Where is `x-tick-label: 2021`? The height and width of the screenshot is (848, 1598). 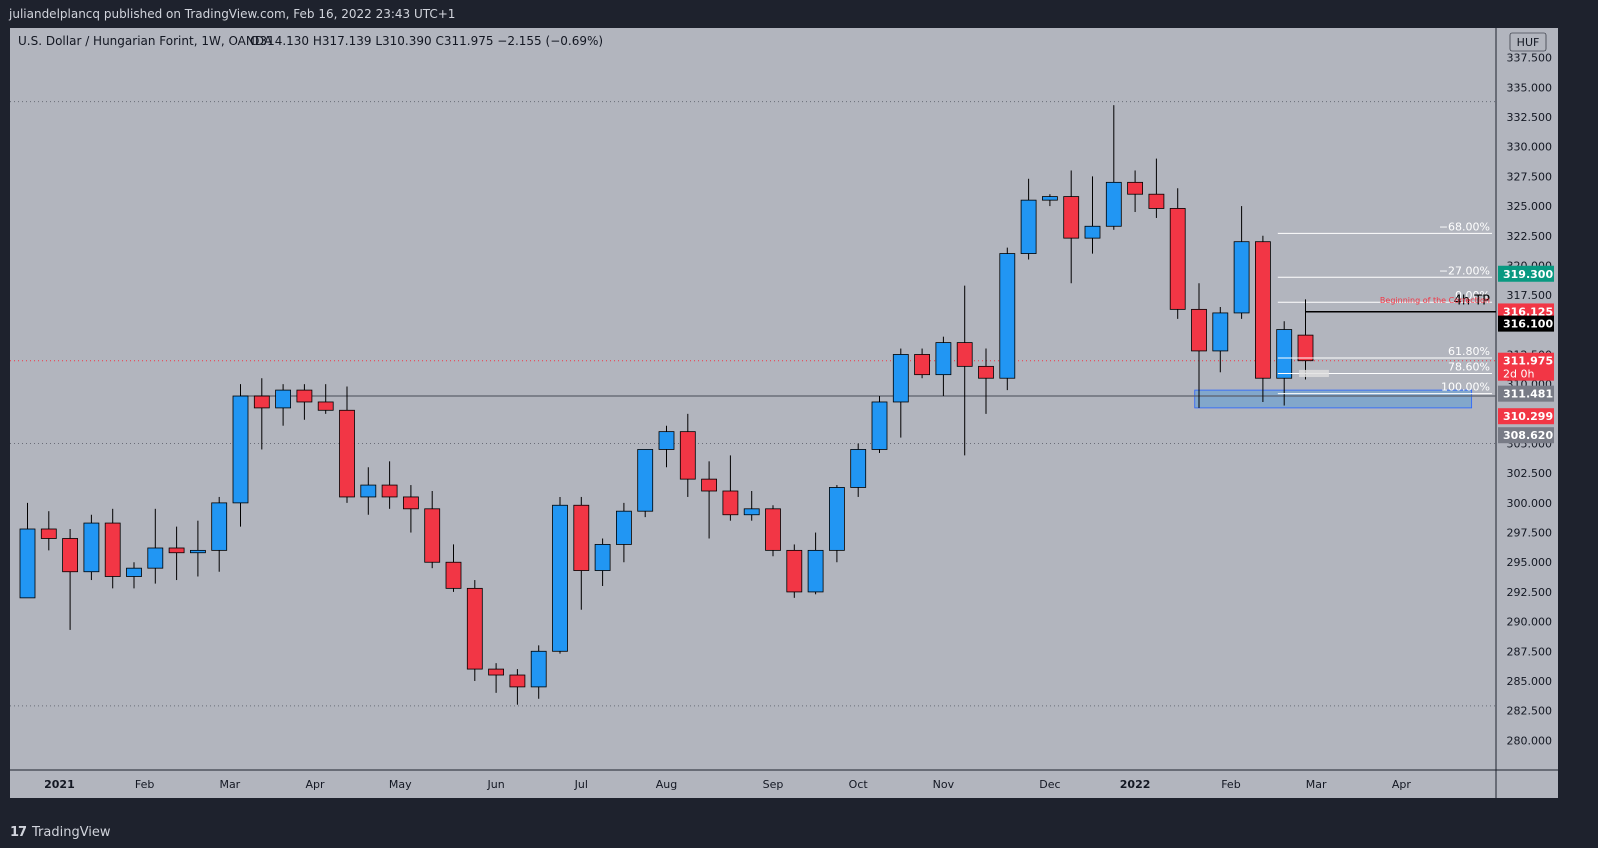
x-tick-label: 2021 is located at coordinates (59, 784).